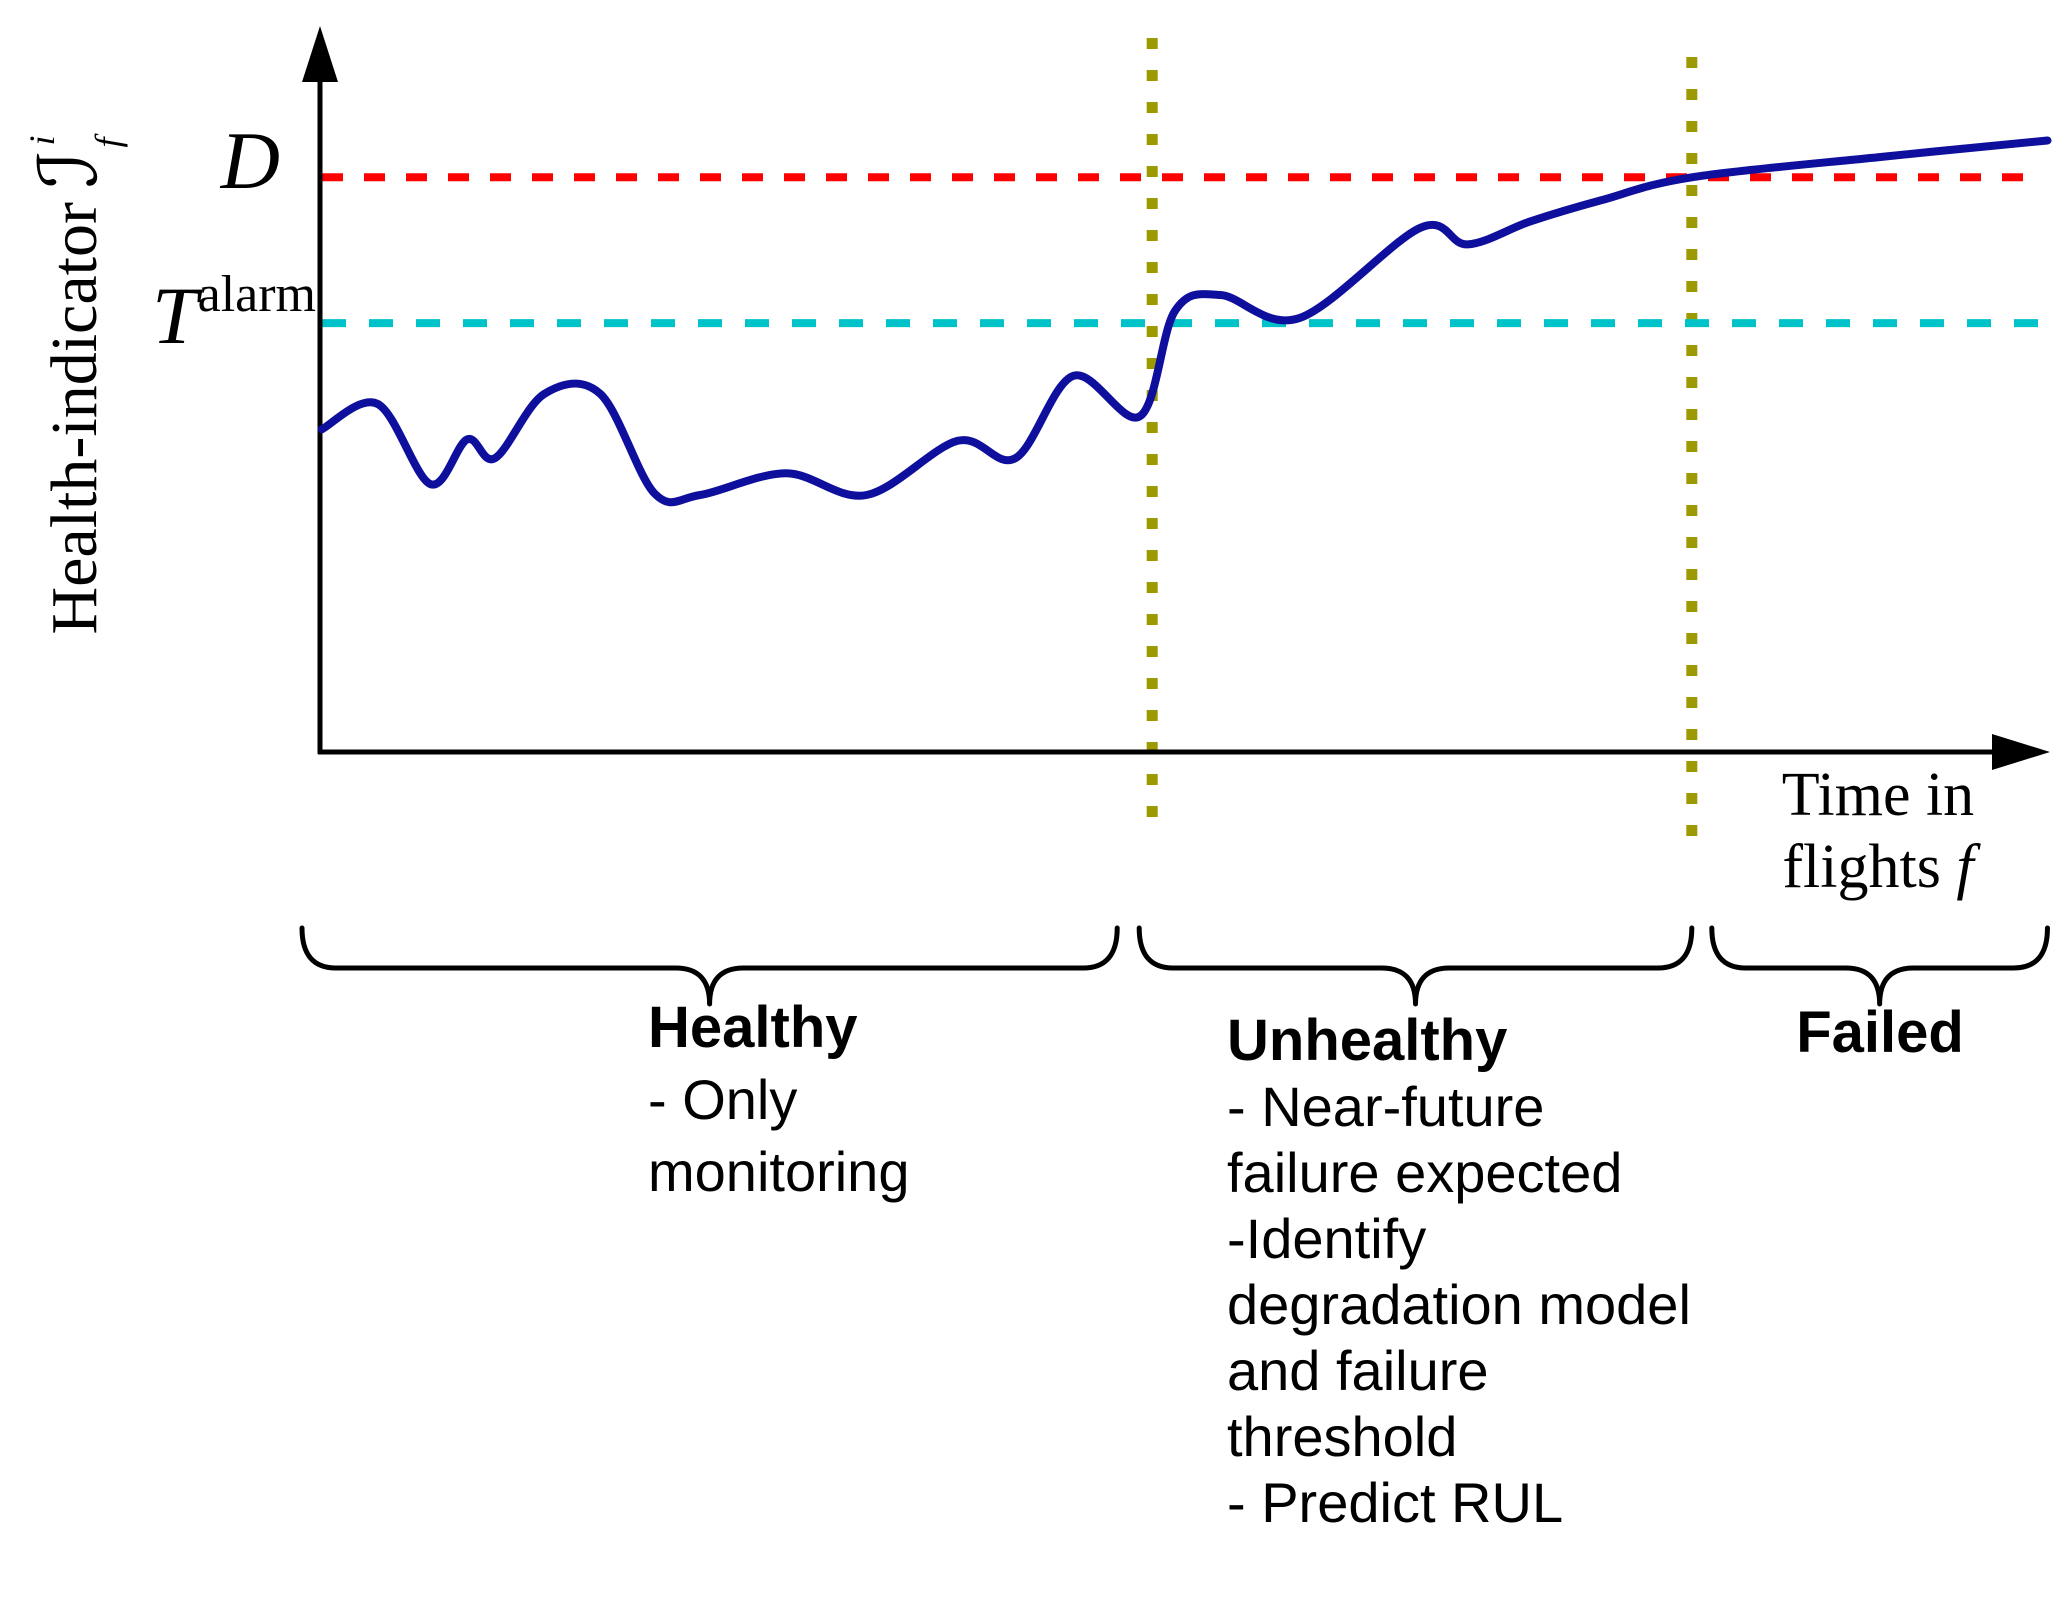 The image size is (2072, 1619). Describe the element at coordinates (1459, 1304) in the screenshot. I see `unhealthy-region-line: degradation model` at that location.